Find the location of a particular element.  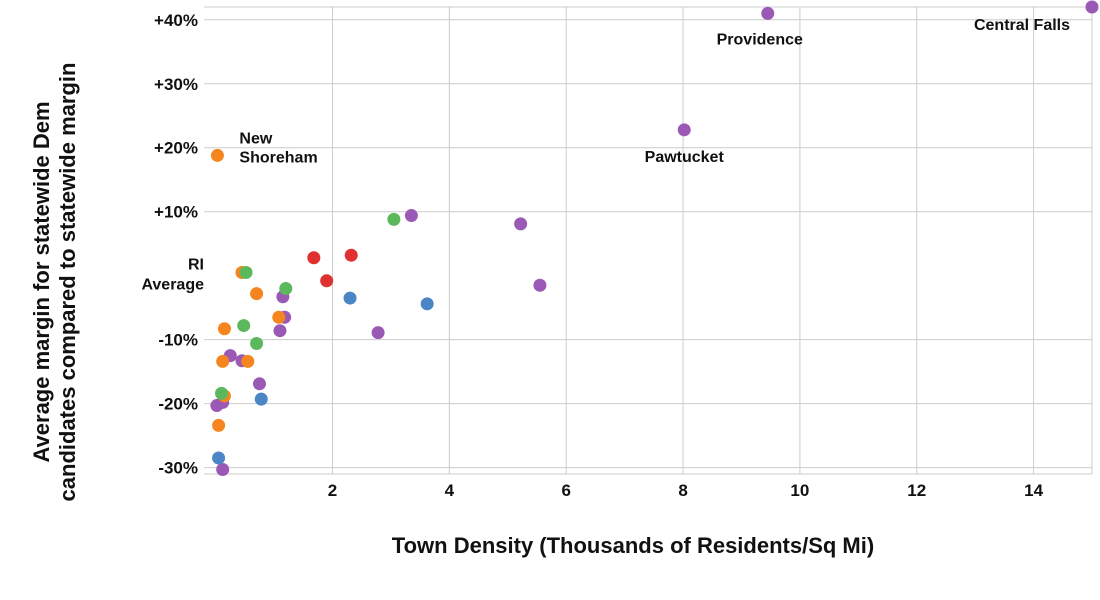

x-axis-ticks: 2 4 6 8 10 12 14 is located at coordinates (686, 490).